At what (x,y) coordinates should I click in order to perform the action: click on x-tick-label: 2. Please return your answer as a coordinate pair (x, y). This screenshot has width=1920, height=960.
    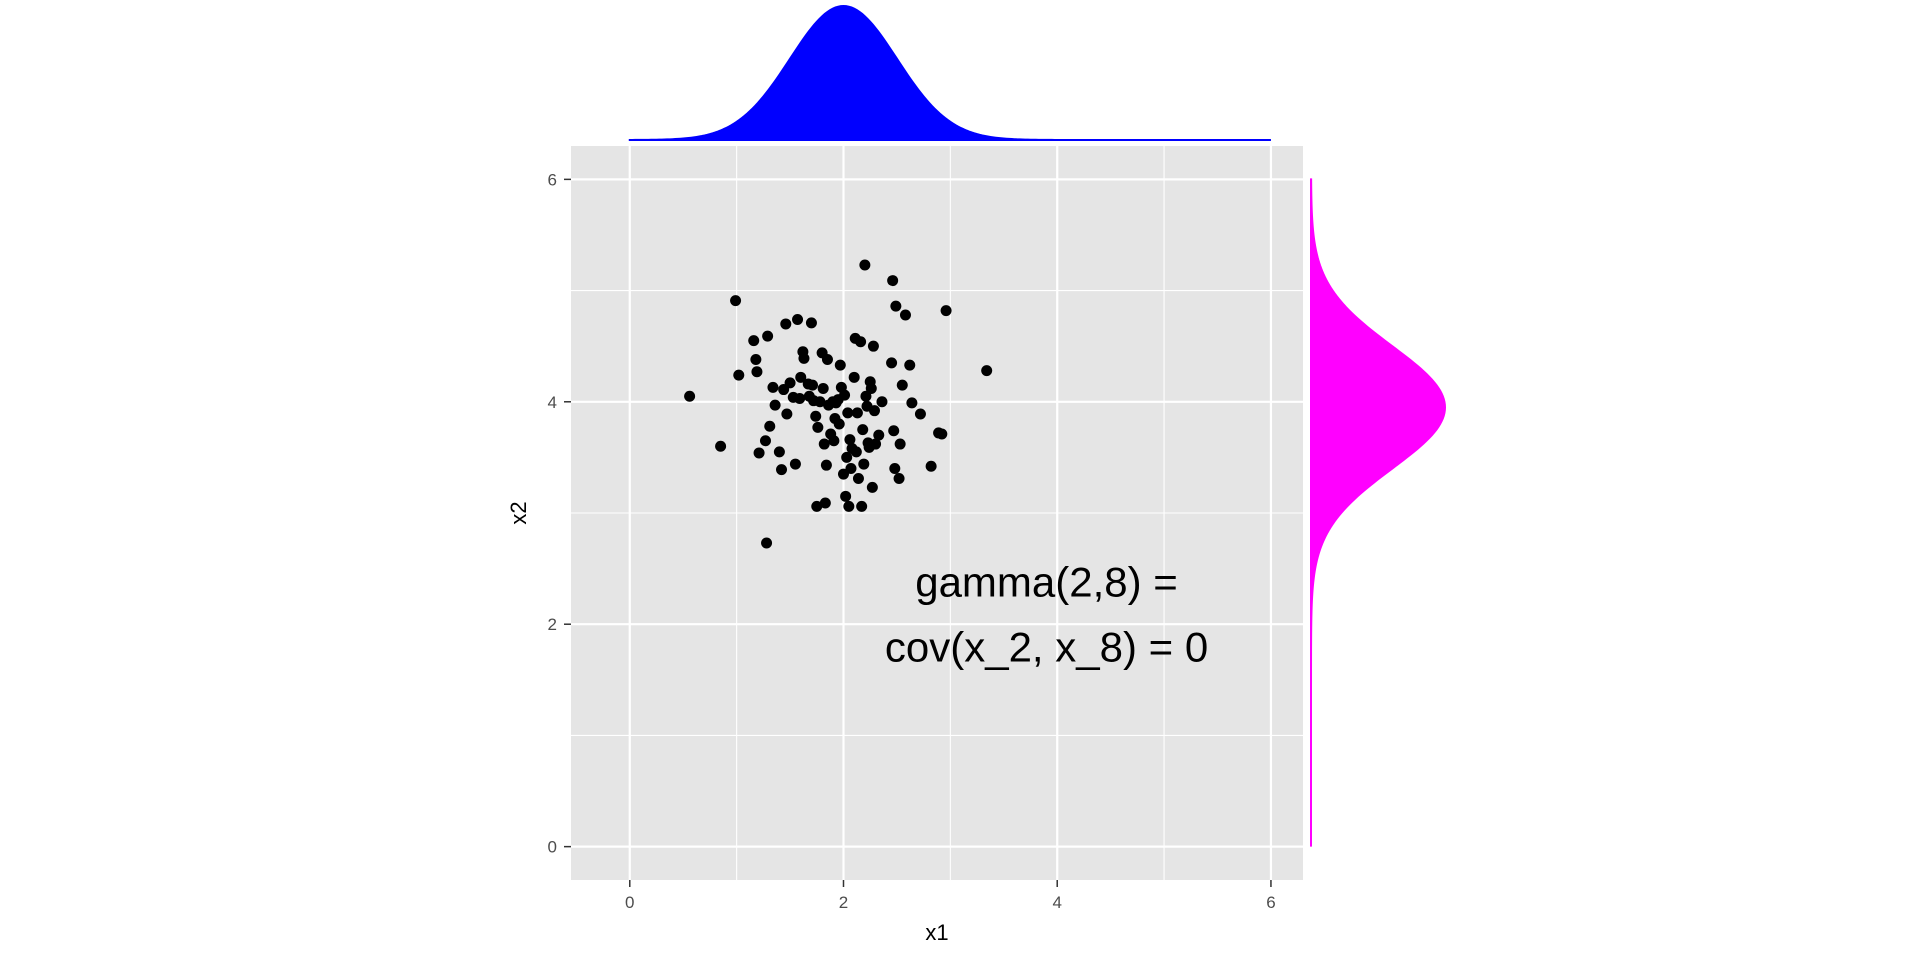
    Looking at the image, I should click on (843, 902).